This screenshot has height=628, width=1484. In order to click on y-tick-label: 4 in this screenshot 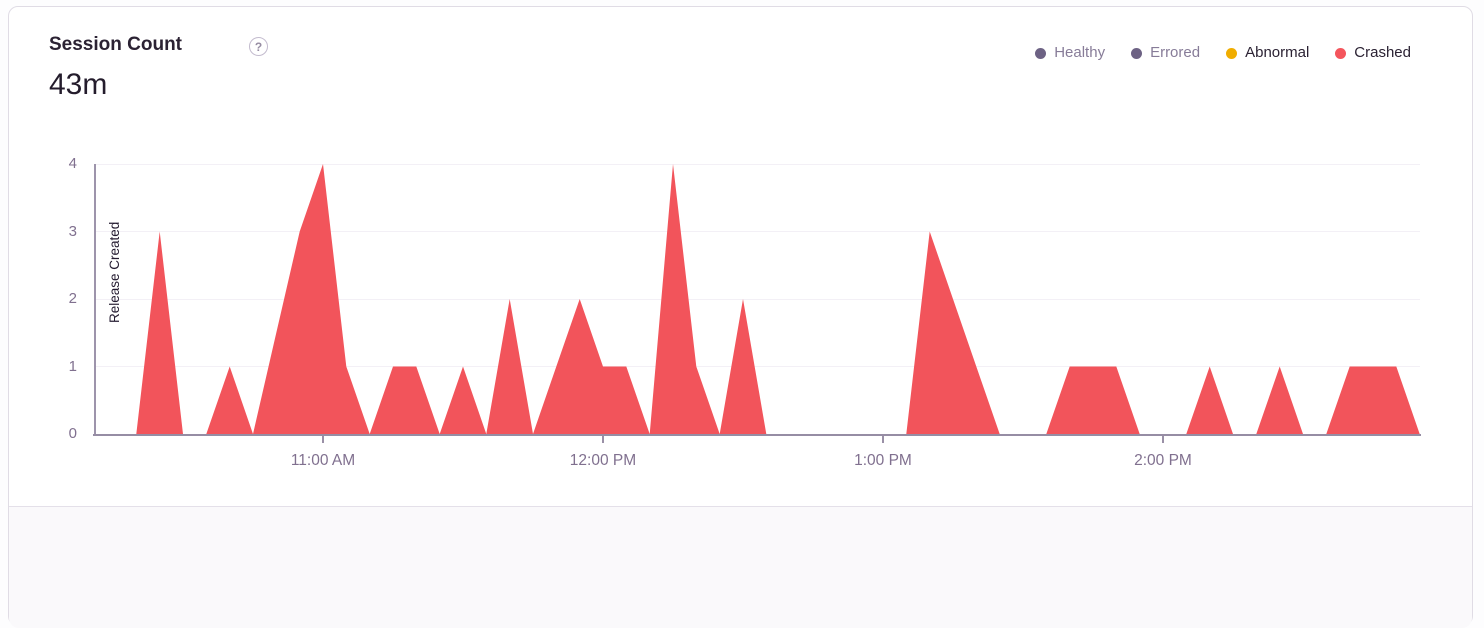, I will do `click(72, 163)`.